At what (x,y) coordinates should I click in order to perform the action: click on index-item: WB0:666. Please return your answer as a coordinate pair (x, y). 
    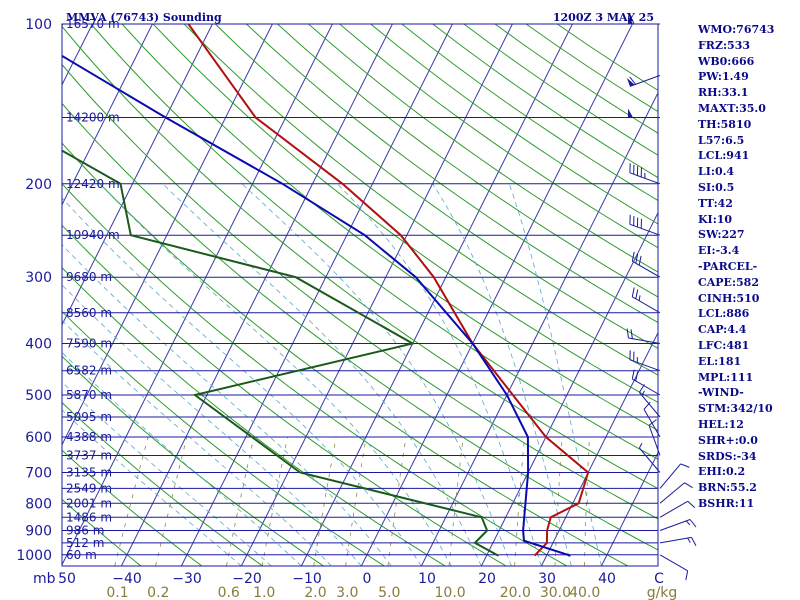
    Looking at the image, I should click on (726, 61).